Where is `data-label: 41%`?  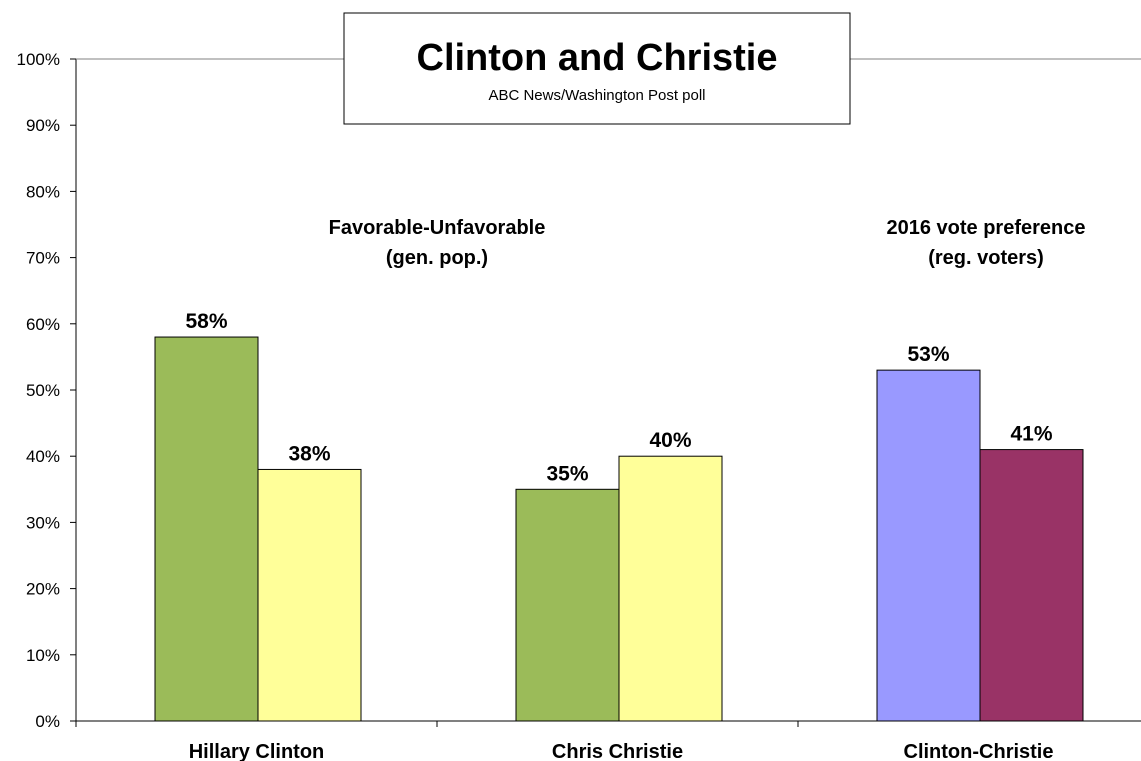
data-label: 41% is located at coordinates (1031, 434).